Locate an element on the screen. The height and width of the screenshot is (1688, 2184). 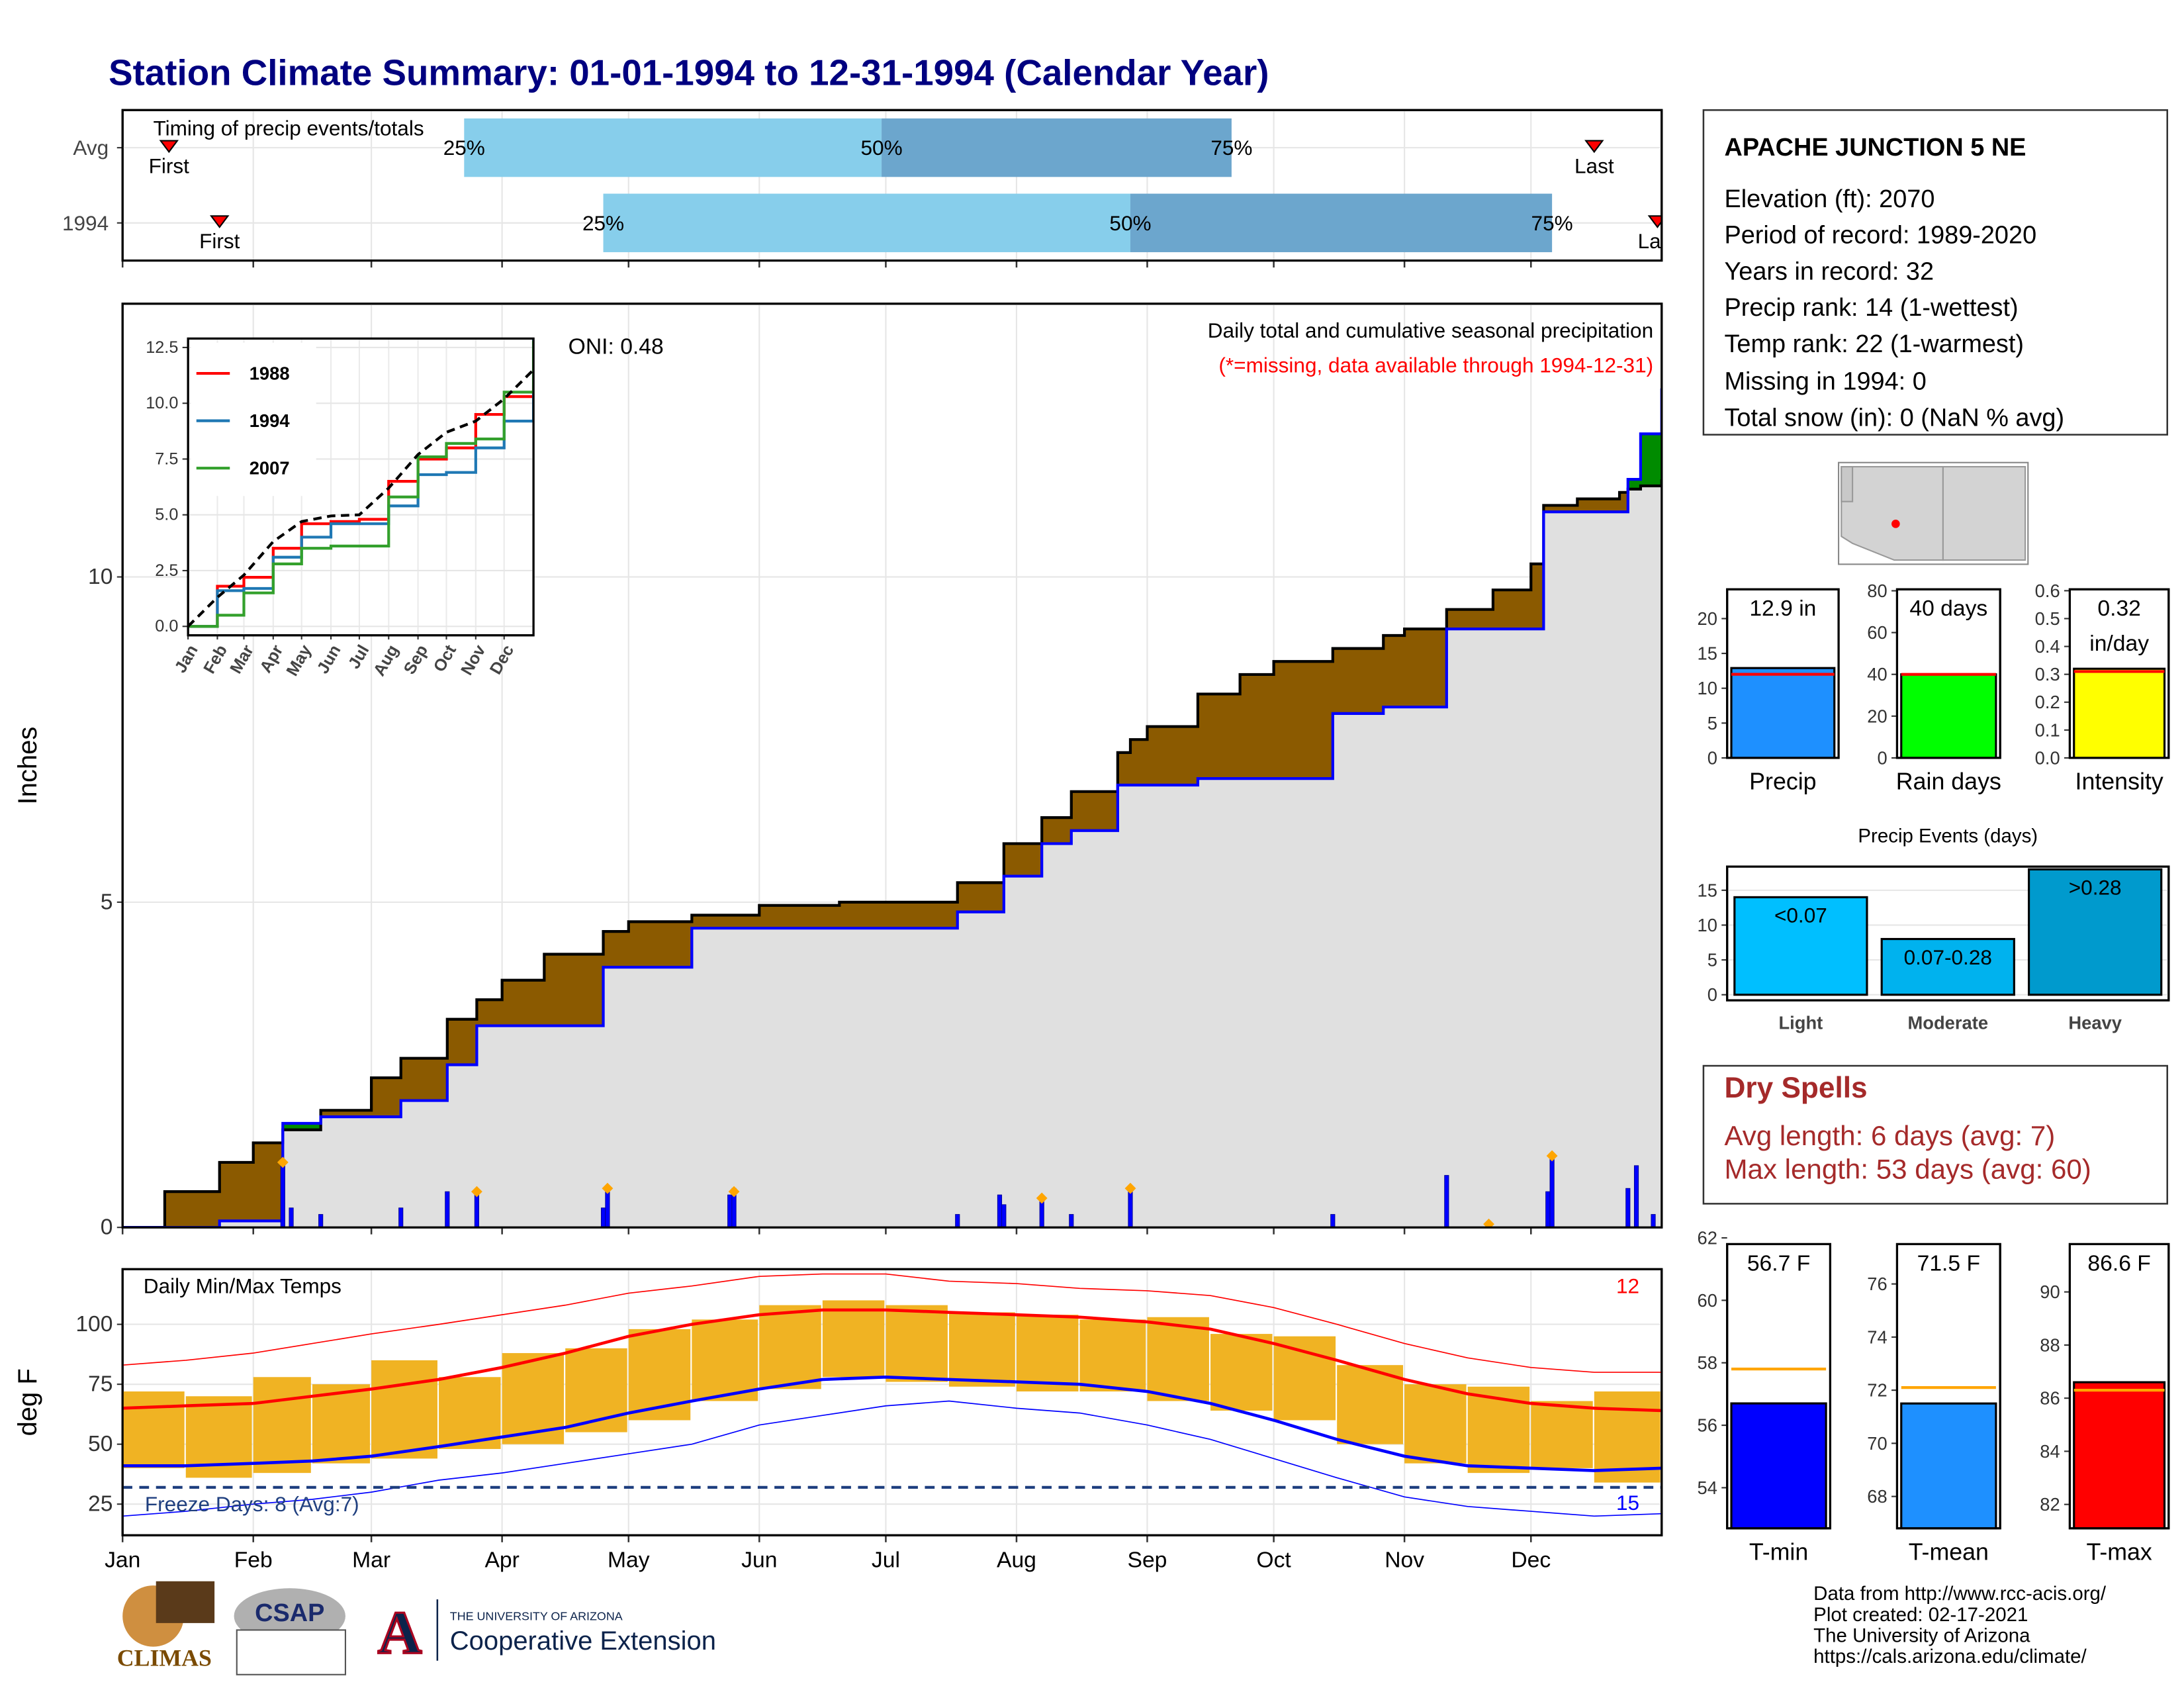
value-label: 0.32 is located at coordinates (2119, 608).